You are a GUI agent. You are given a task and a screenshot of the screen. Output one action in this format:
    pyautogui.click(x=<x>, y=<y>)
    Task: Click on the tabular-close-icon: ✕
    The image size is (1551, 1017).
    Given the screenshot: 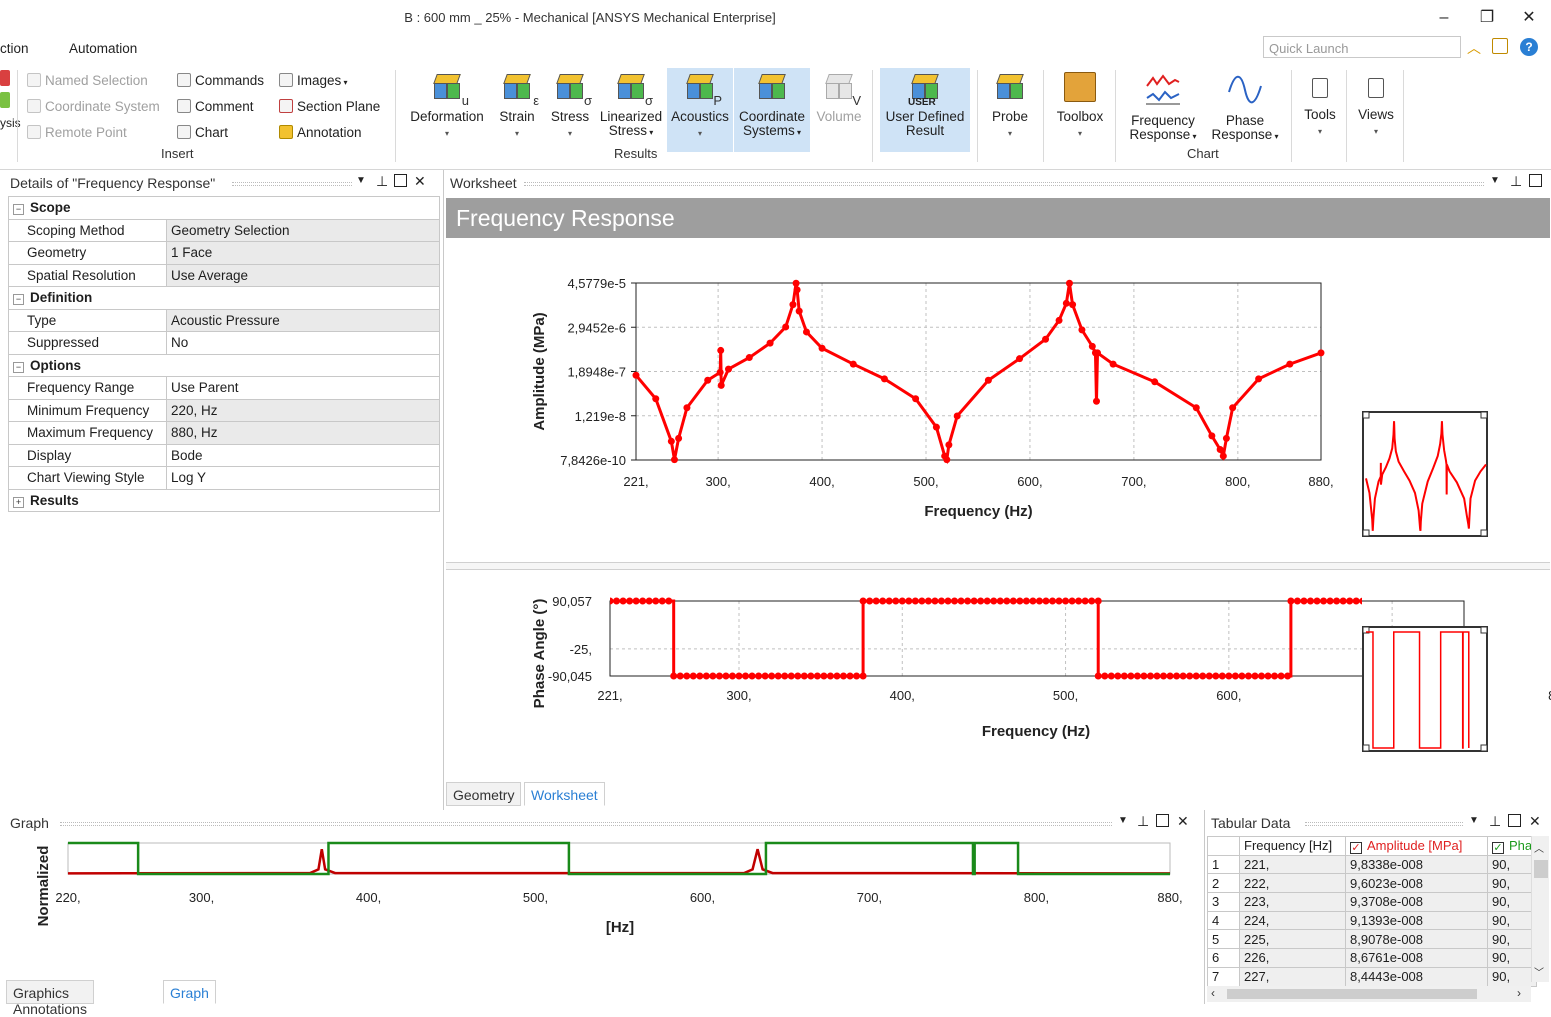 What is the action you would take?
    pyautogui.click(x=1535, y=821)
    